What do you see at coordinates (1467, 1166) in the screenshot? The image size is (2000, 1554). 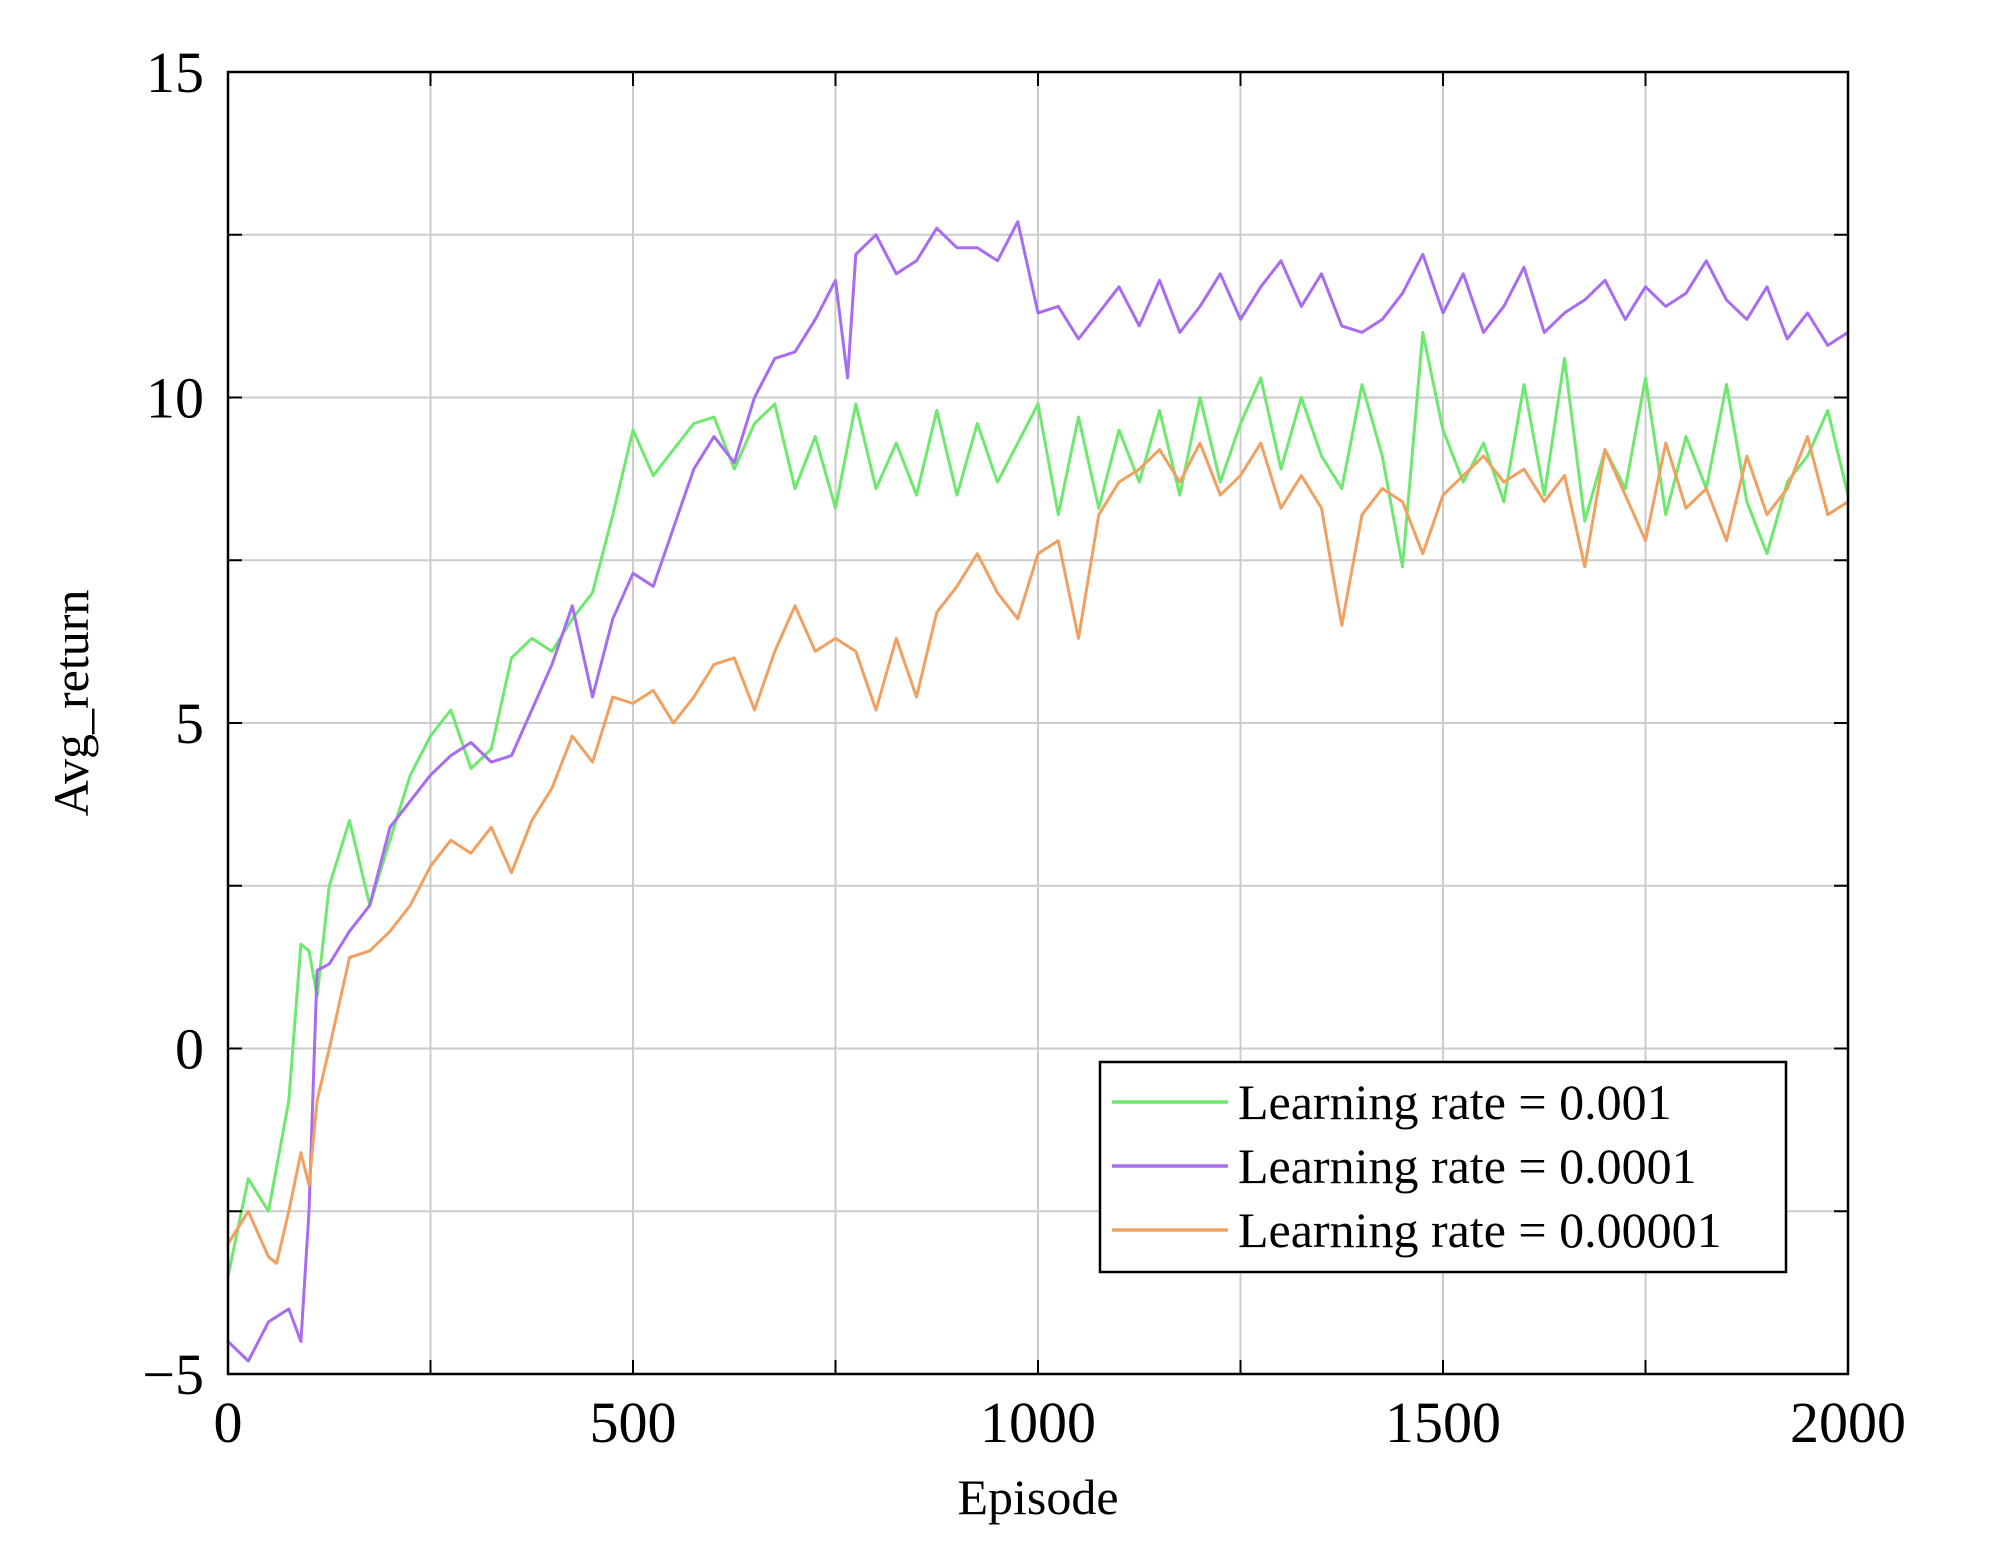 I see `legend-label-2: Learning rate = 0.0001` at bounding box center [1467, 1166].